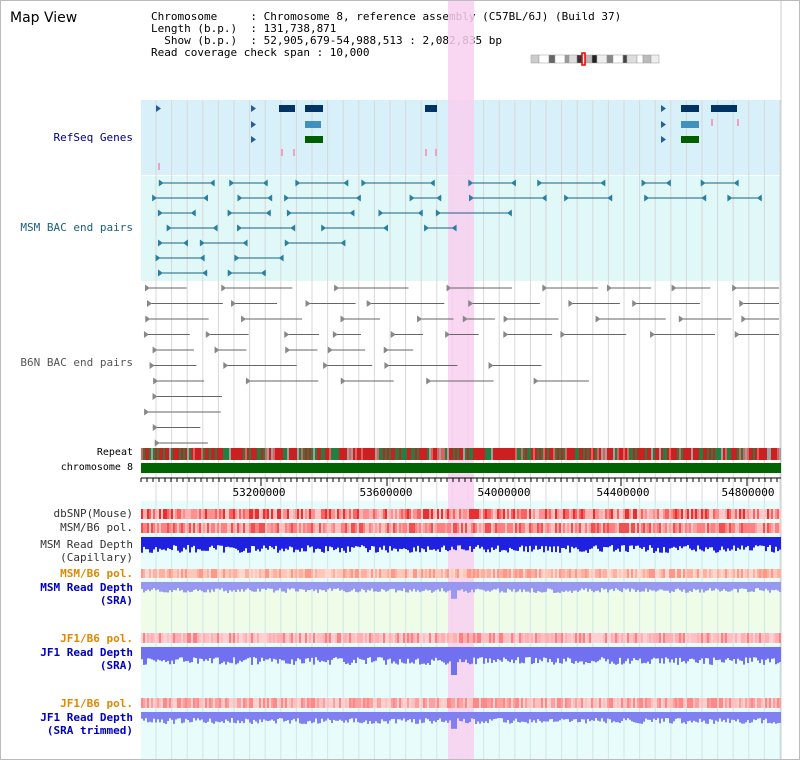  I want to click on b6n-bac-label: B6N BAC end pairs, so click(76, 362).